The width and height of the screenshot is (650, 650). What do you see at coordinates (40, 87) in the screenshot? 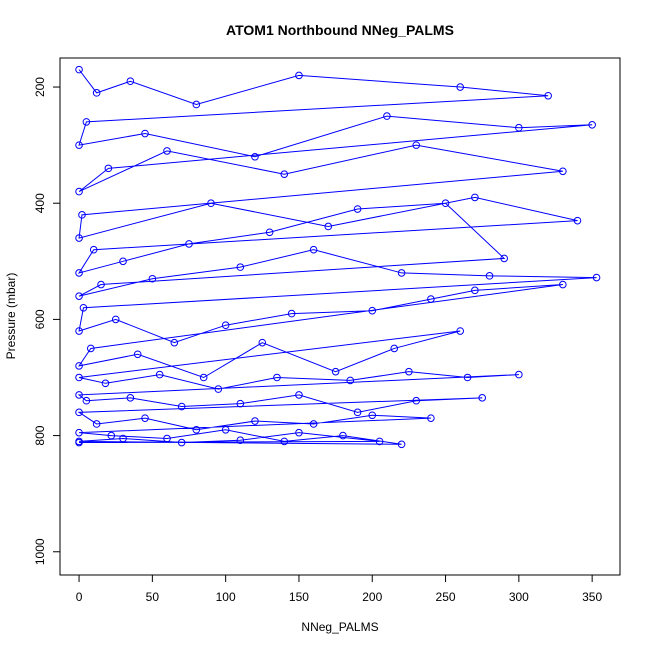
I see `y-tick-label: 200` at bounding box center [40, 87].